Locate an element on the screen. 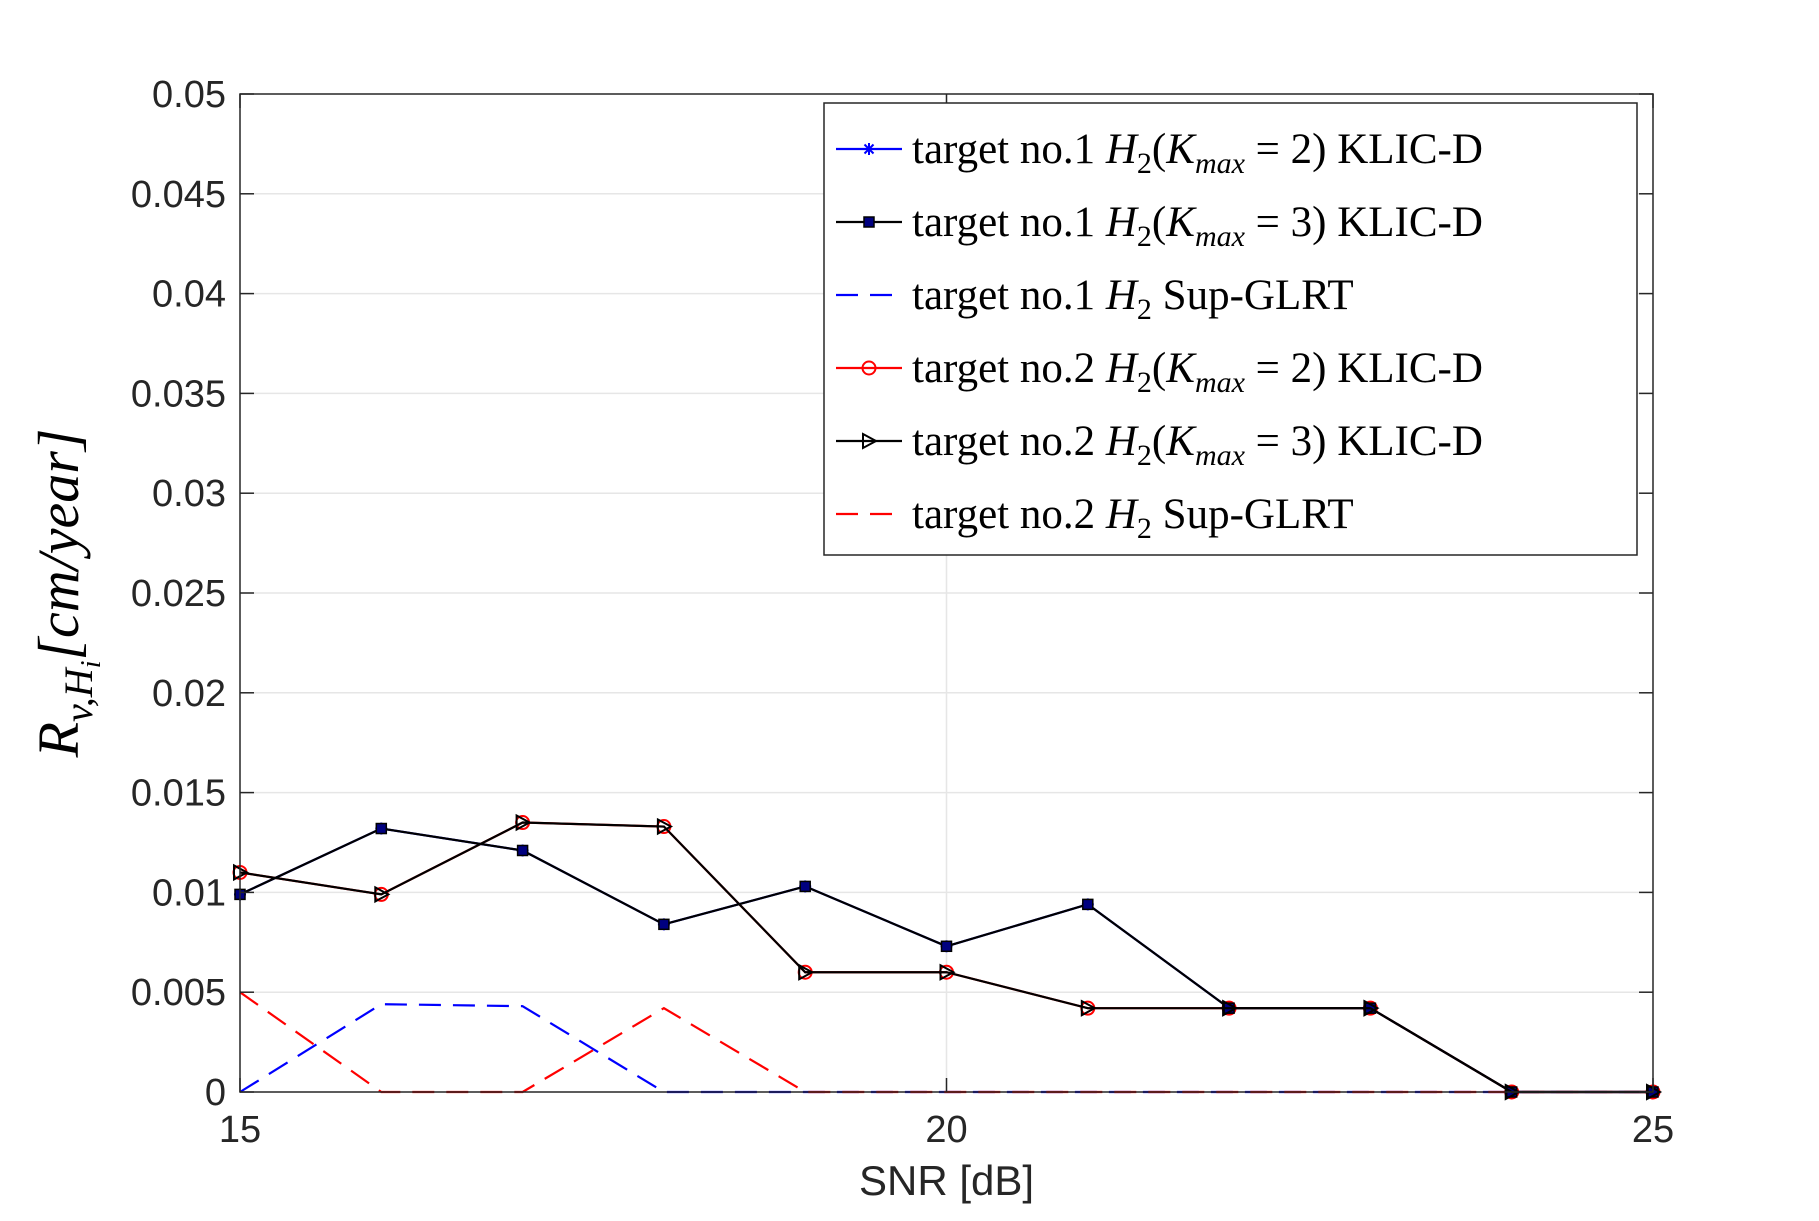  y-axis-label-sub: v, is located at coordinates (78, 709).